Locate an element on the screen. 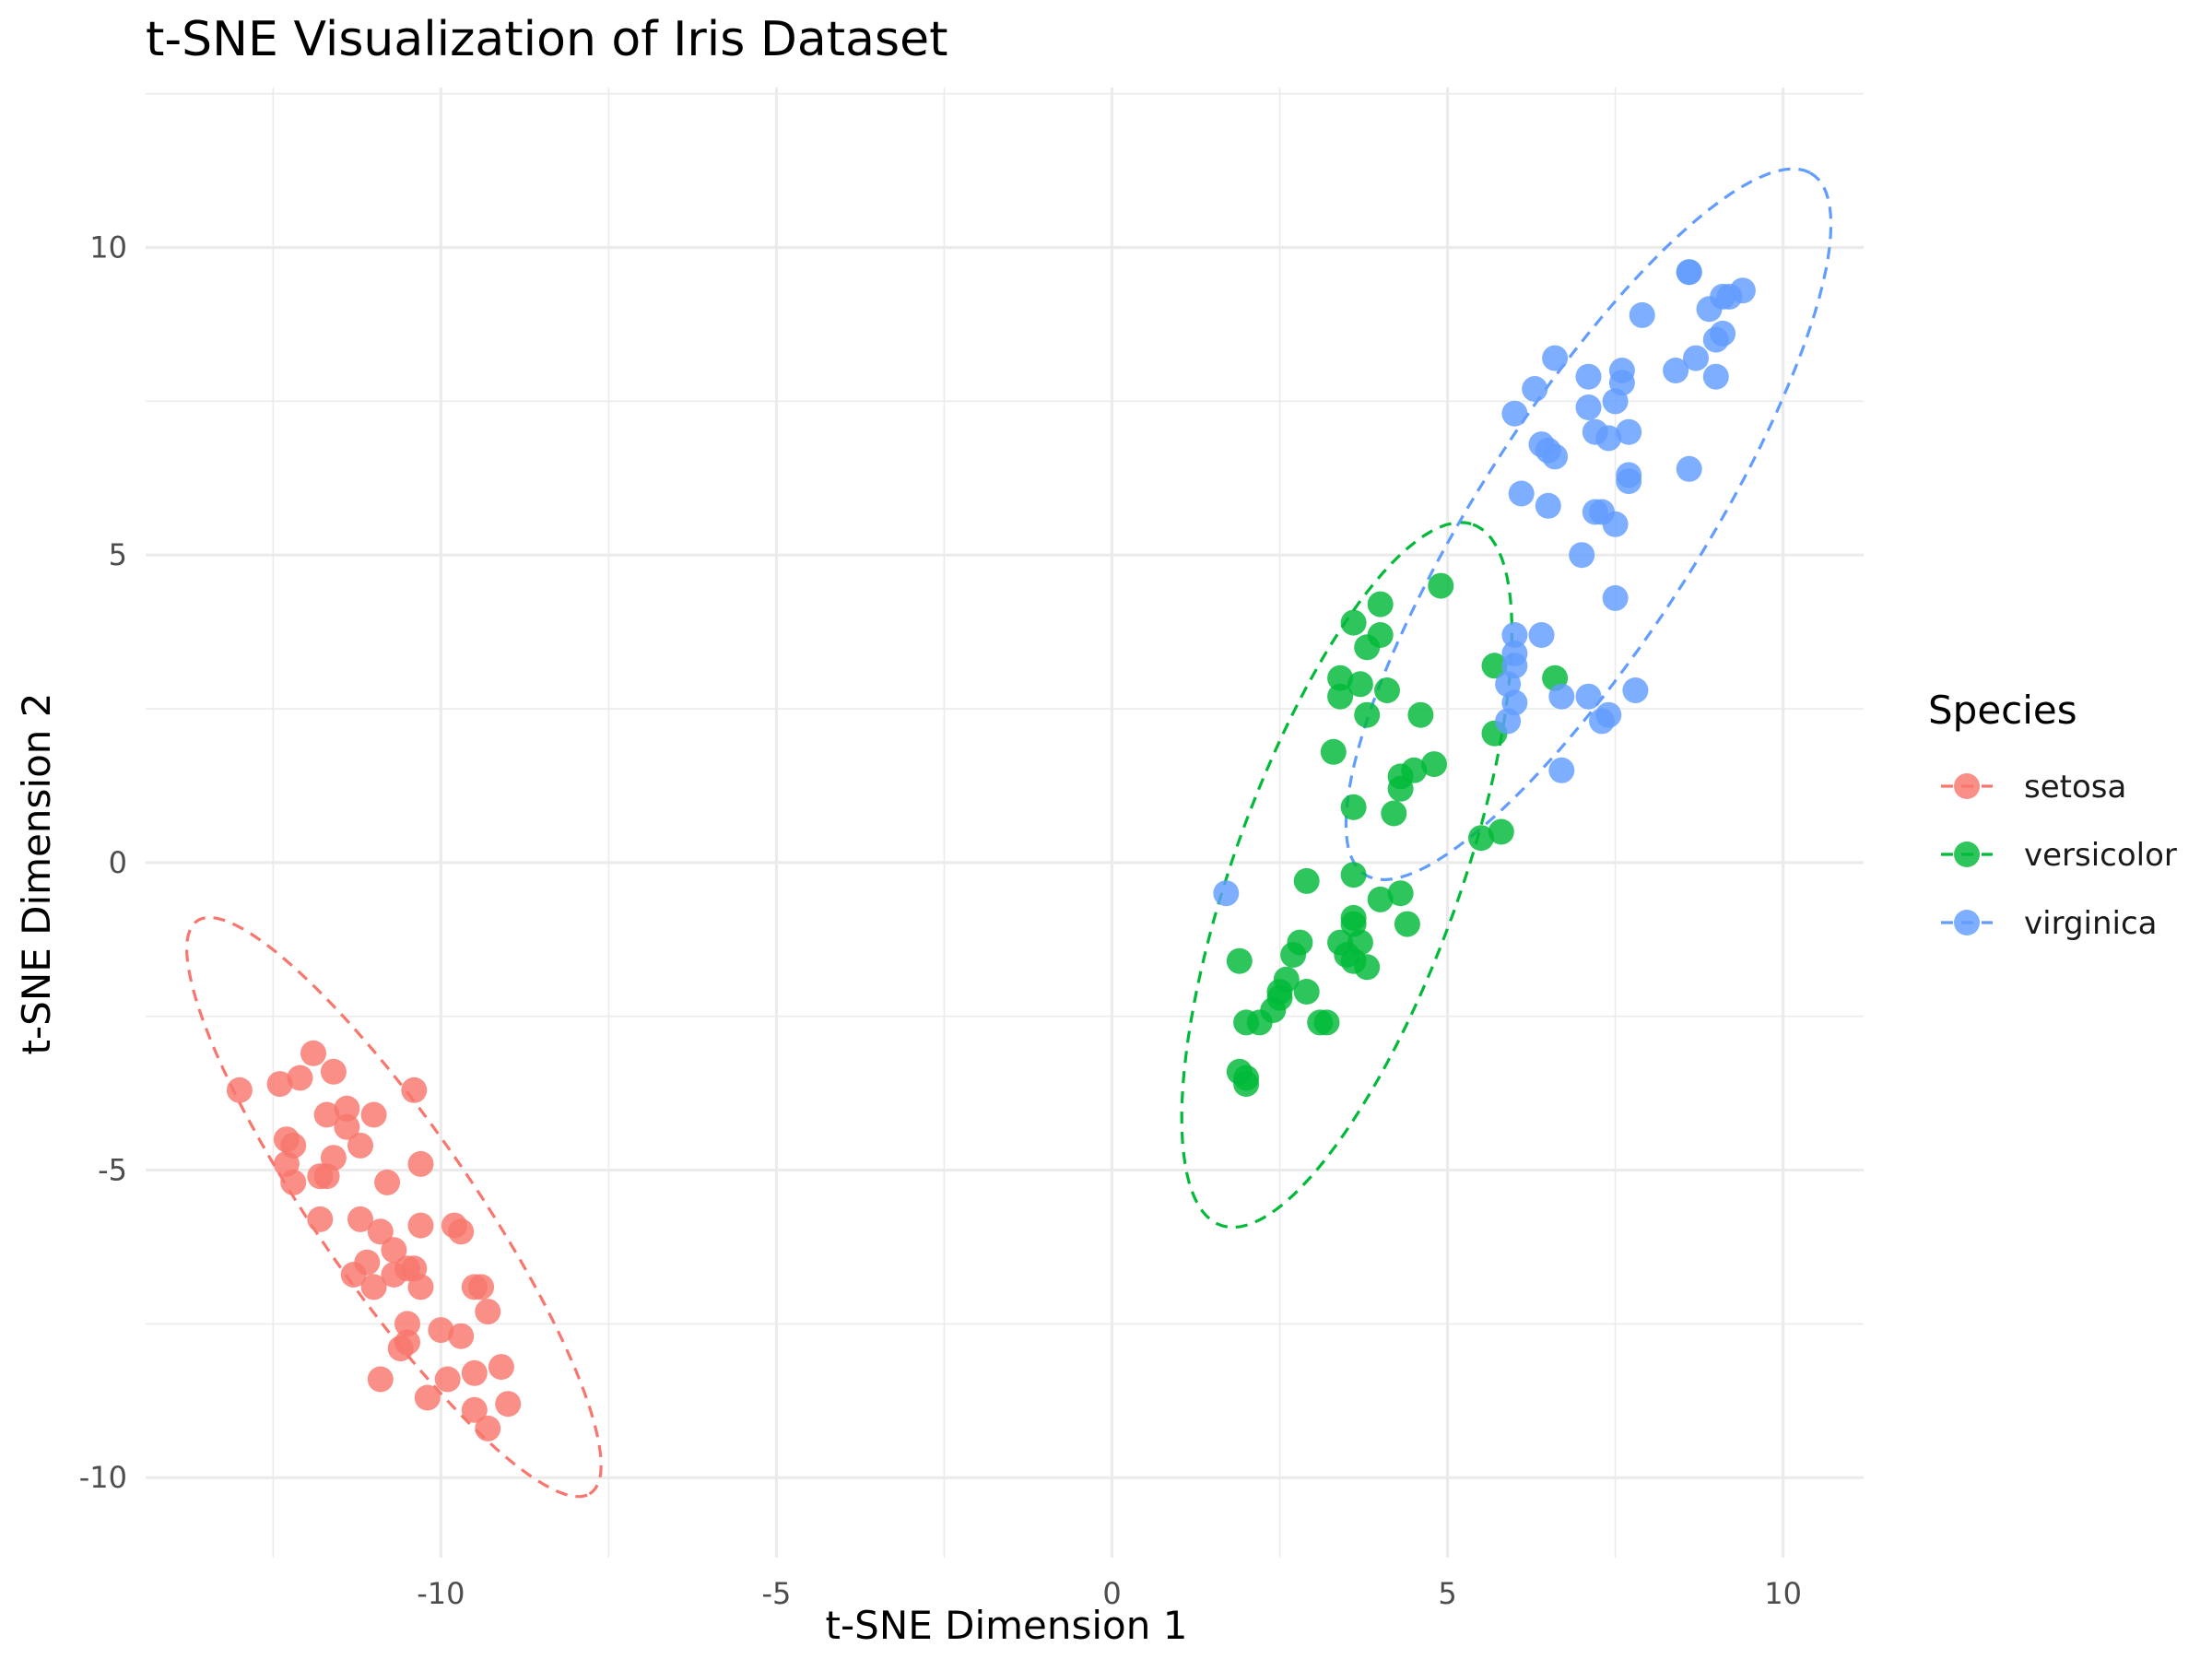 This screenshot has width=2212, height=1659. x-tick-label: -10 is located at coordinates (441, 1593).